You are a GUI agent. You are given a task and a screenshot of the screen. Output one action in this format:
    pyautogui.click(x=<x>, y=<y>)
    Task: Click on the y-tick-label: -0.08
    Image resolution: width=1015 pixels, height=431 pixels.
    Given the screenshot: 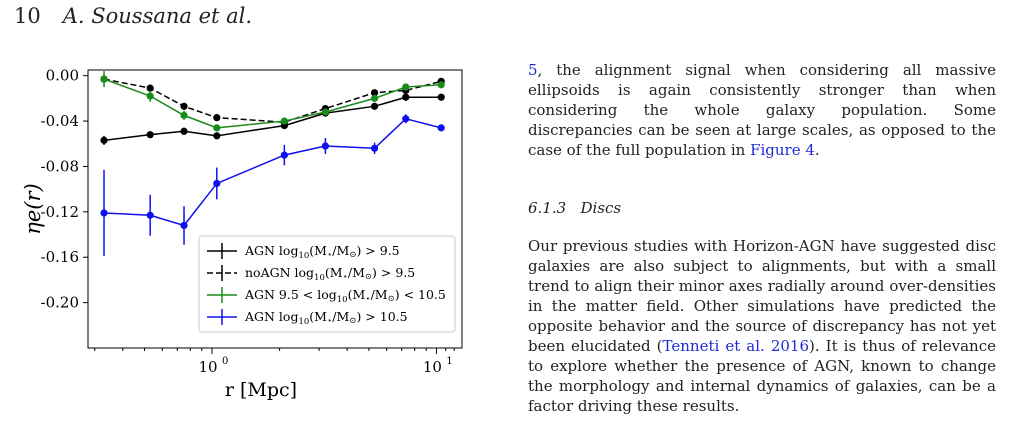 What is the action you would take?
    pyautogui.click(x=60, y=166)
    